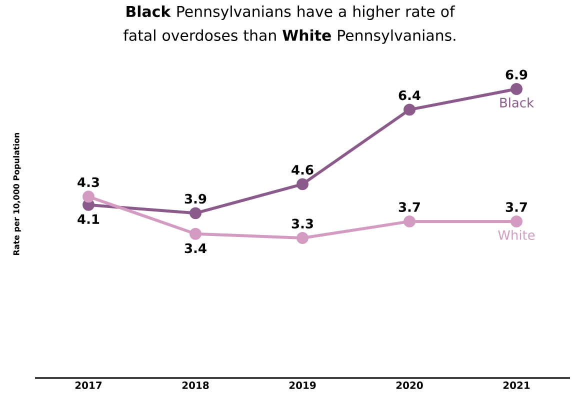 The width and height of the screenshot is (574, 404). What do you see at coordinates (89, 219) in the screenshot?
I see `data-label: 4.1` at bounding box center [89, 219].